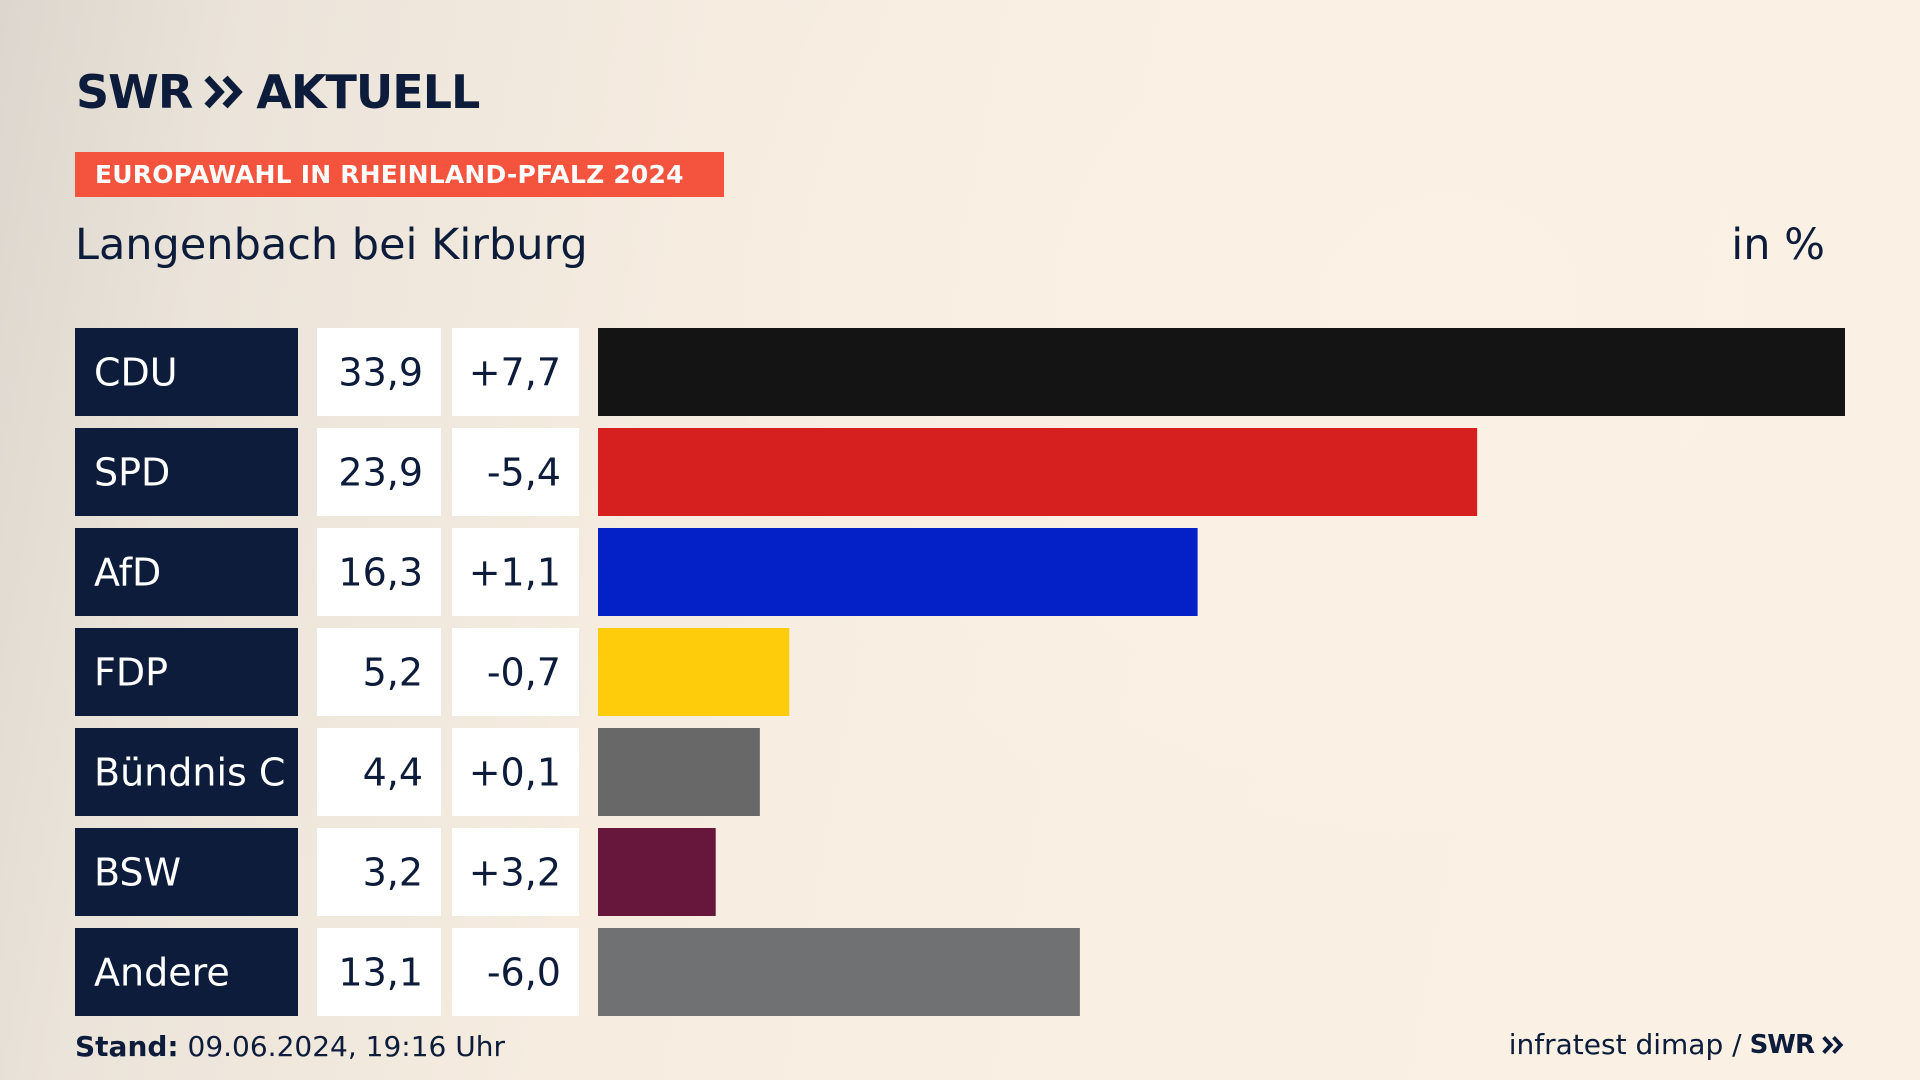 The image size is (1920, 1080). Describe the element at coordinates (331, 245) in the screenshot. I see `chart-title: Langenbach bei Kirburg` at that location.